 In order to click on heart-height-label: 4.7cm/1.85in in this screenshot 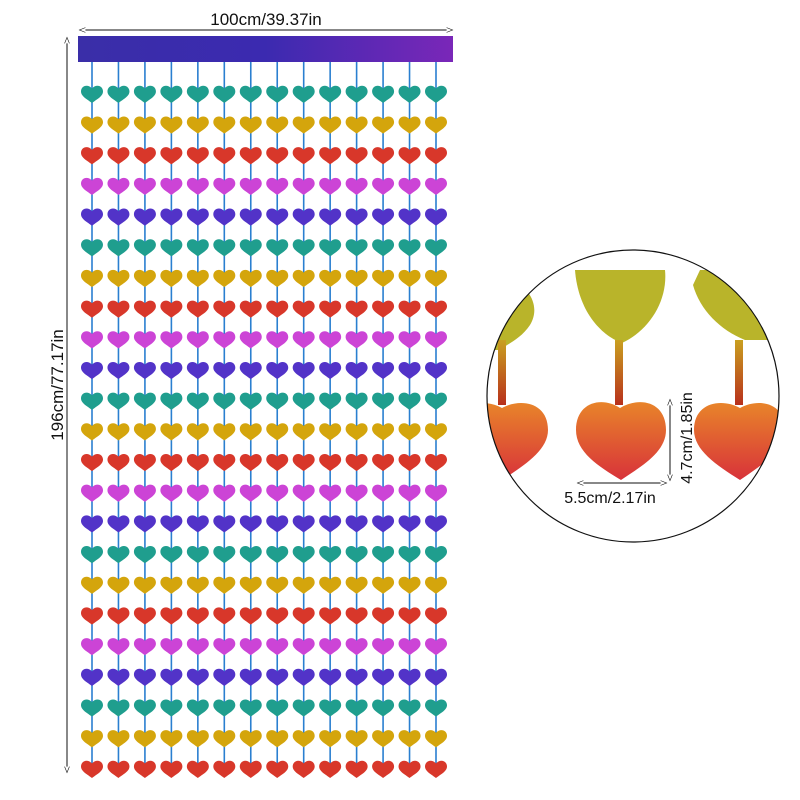, I will do `click(687, 438)`.